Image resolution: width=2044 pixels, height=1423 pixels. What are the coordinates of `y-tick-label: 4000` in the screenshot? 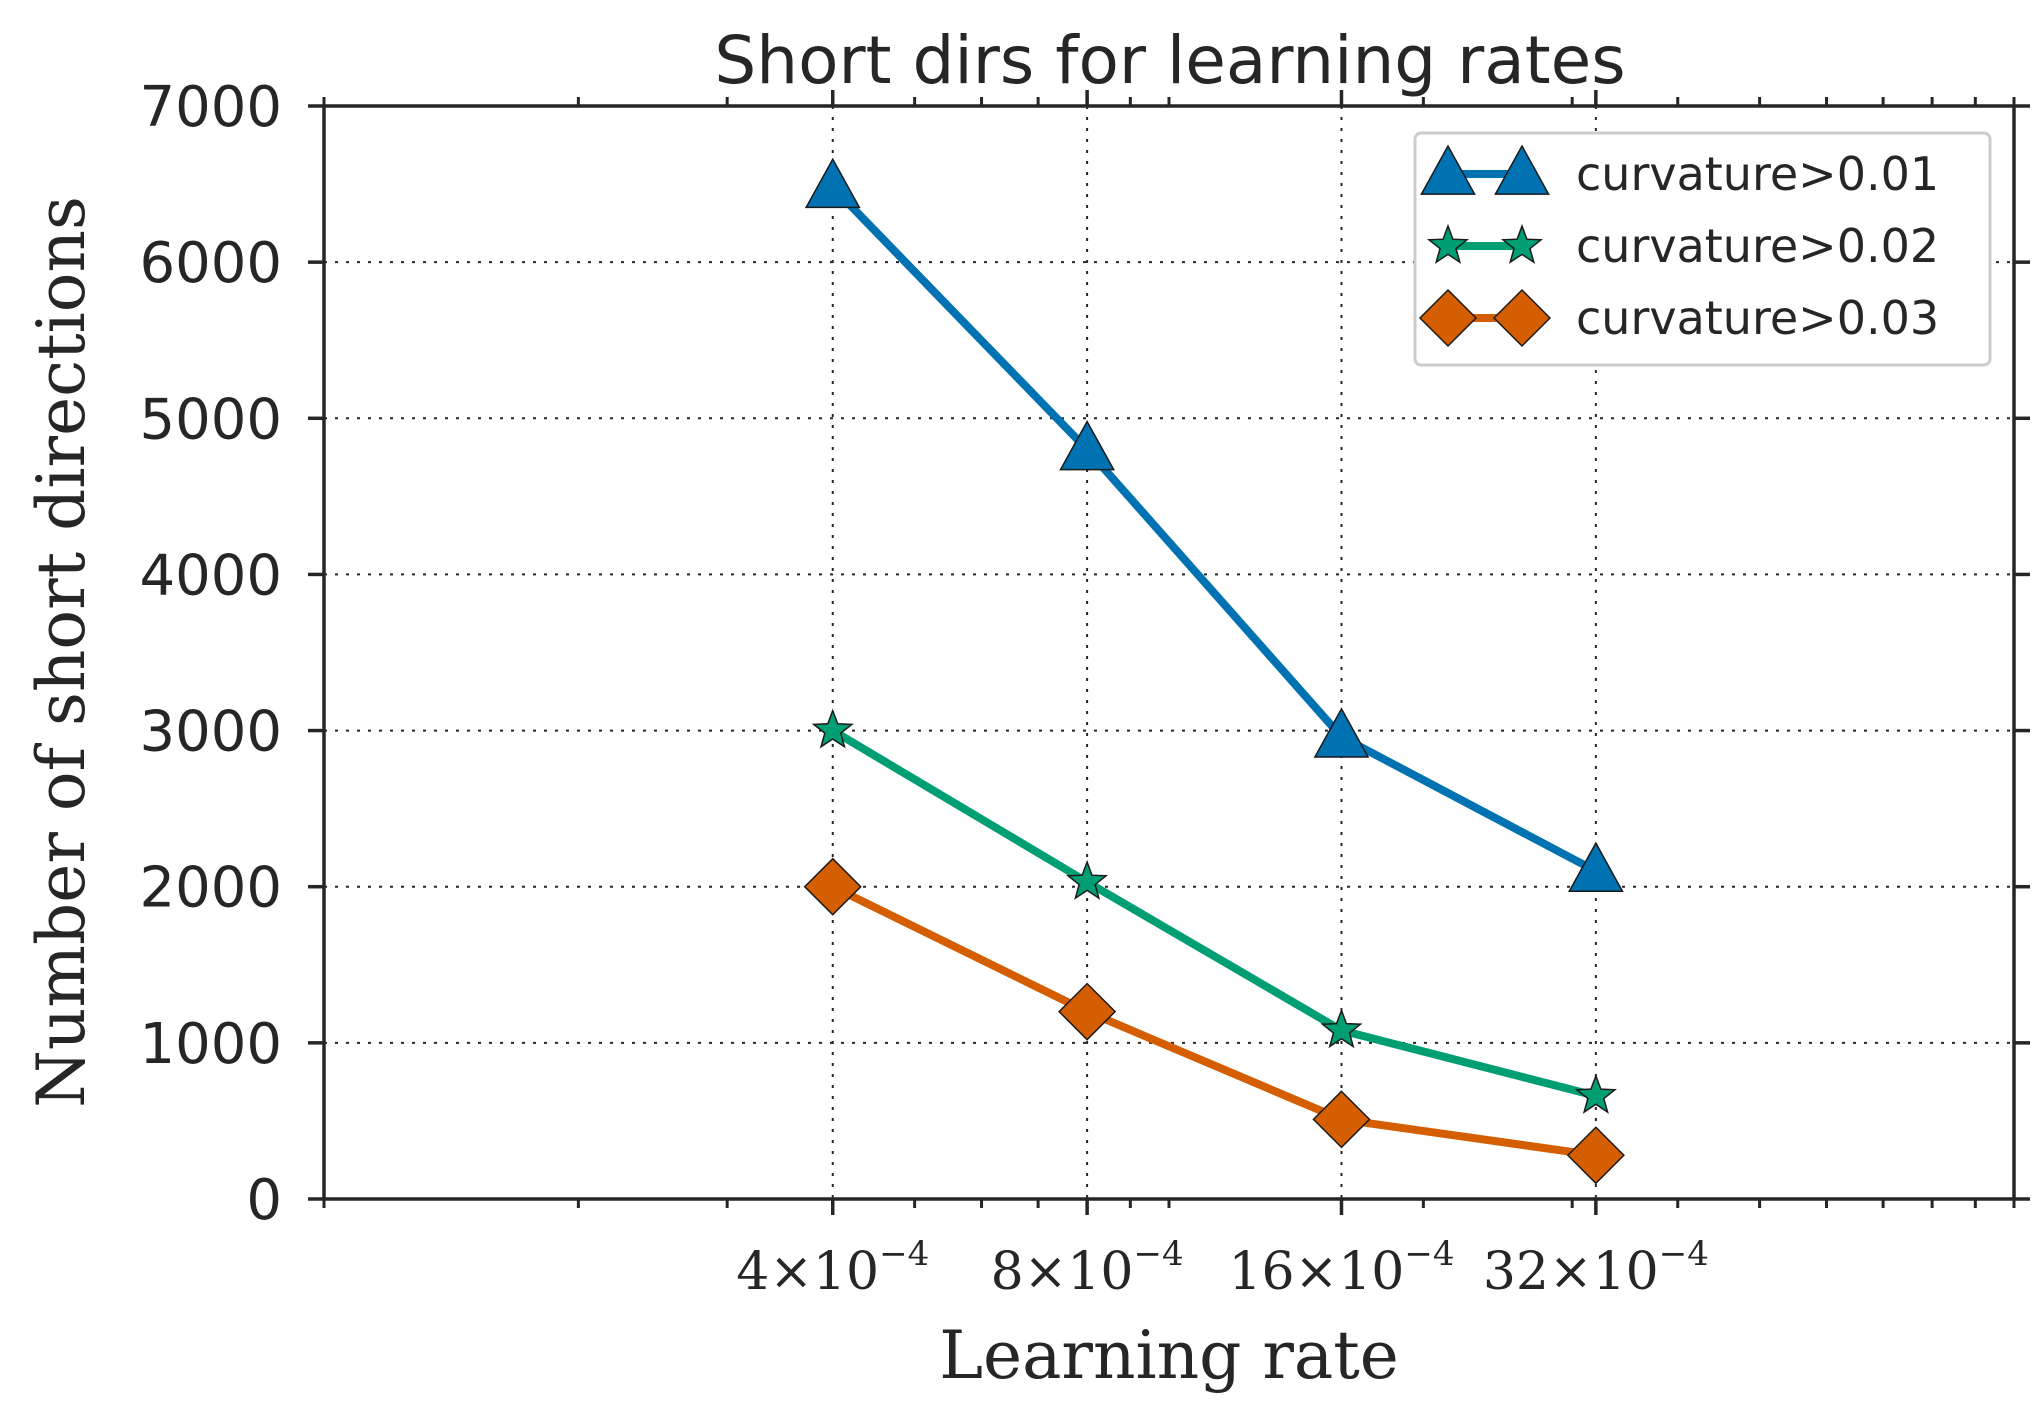 It's located at (210, 575).